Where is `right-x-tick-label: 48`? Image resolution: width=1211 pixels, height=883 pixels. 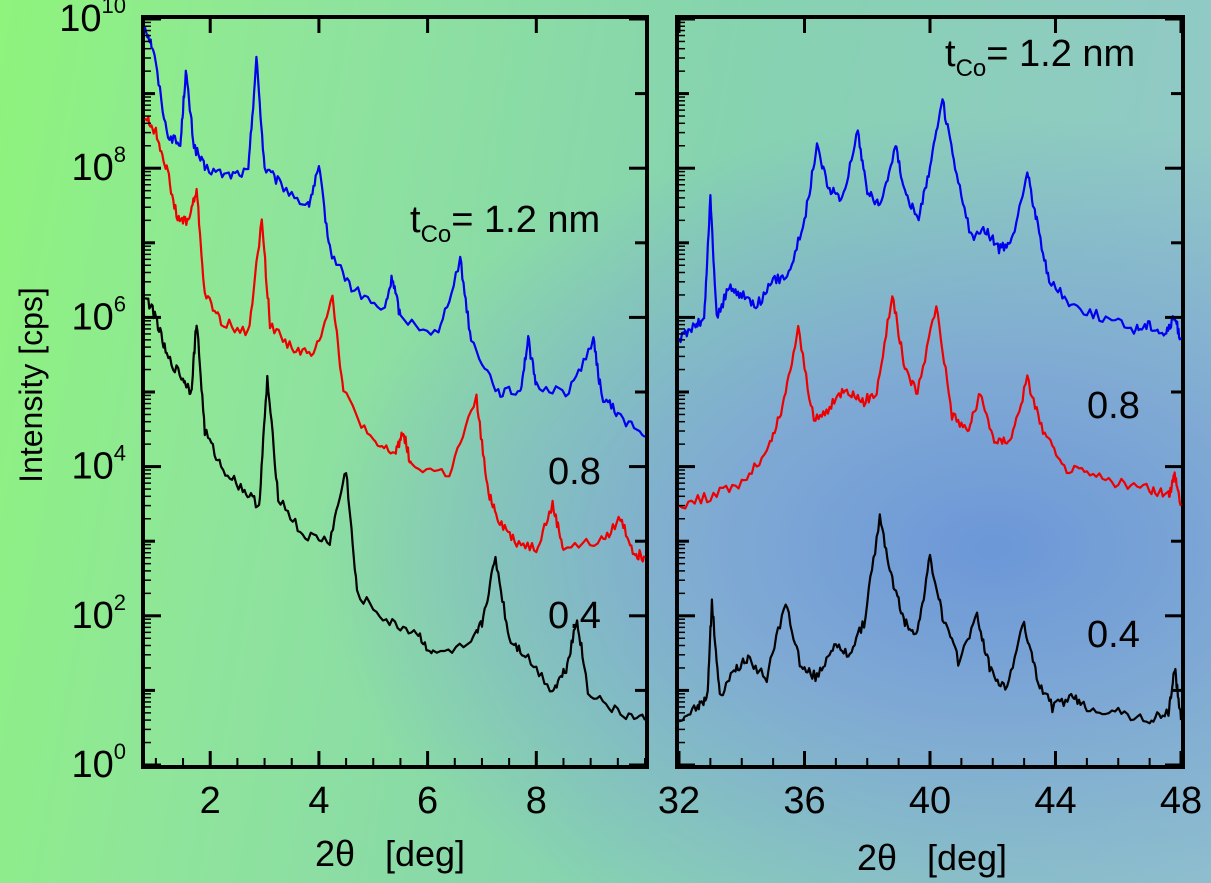
right-x-tick-label: 48 is located at coordinates (1181, 801).